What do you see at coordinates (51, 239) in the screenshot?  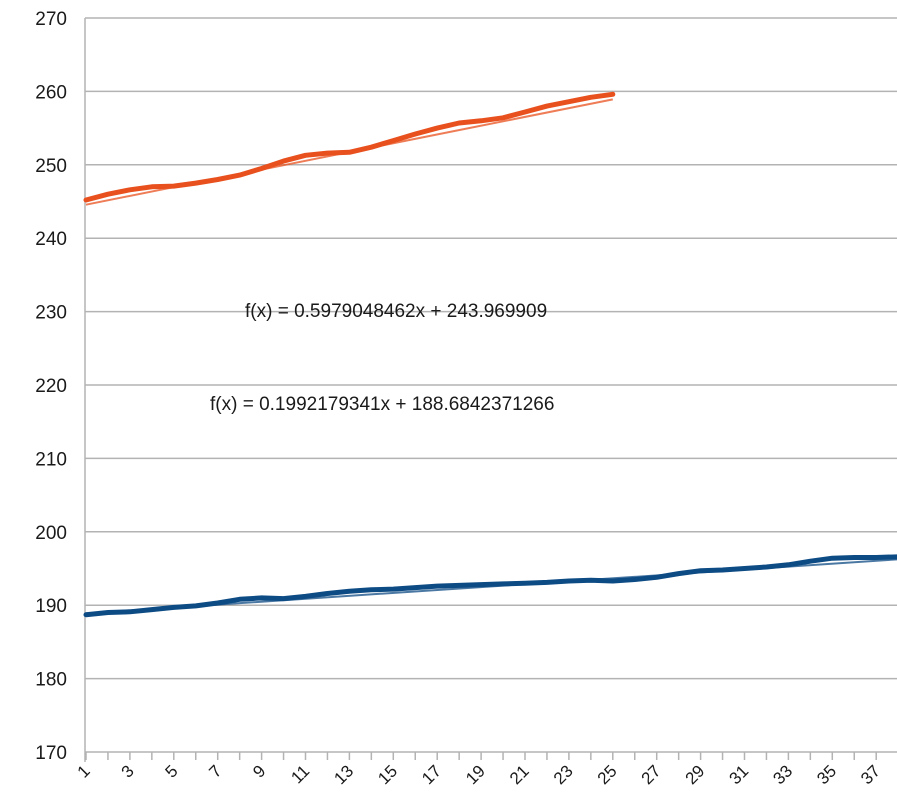 I see `y-tick-label-240: 240` at bounding box center [51, 239].